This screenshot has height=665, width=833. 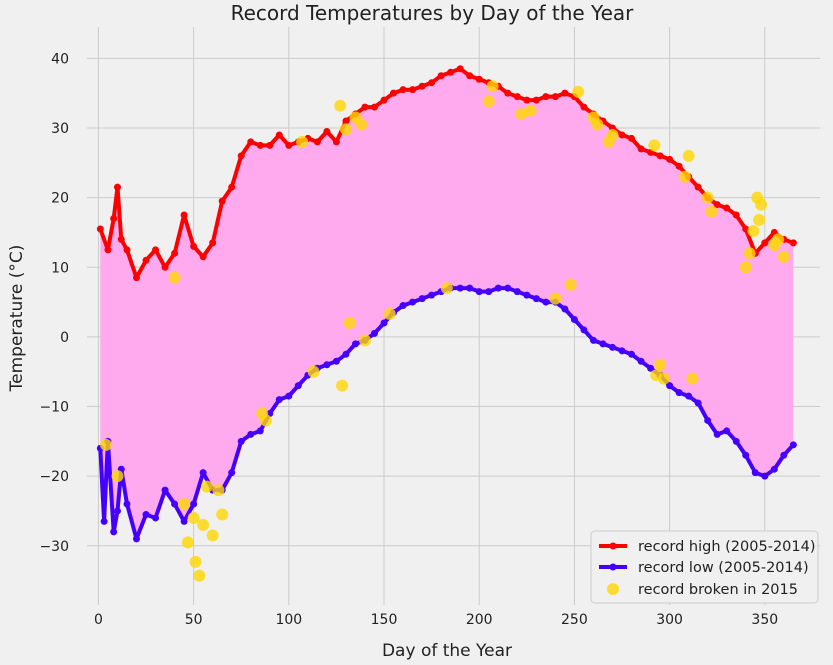 What do you see at coordinates (613, 589) in the screenshot?
I see `legend-marker-record-broken` at bounding box center [613, 589].